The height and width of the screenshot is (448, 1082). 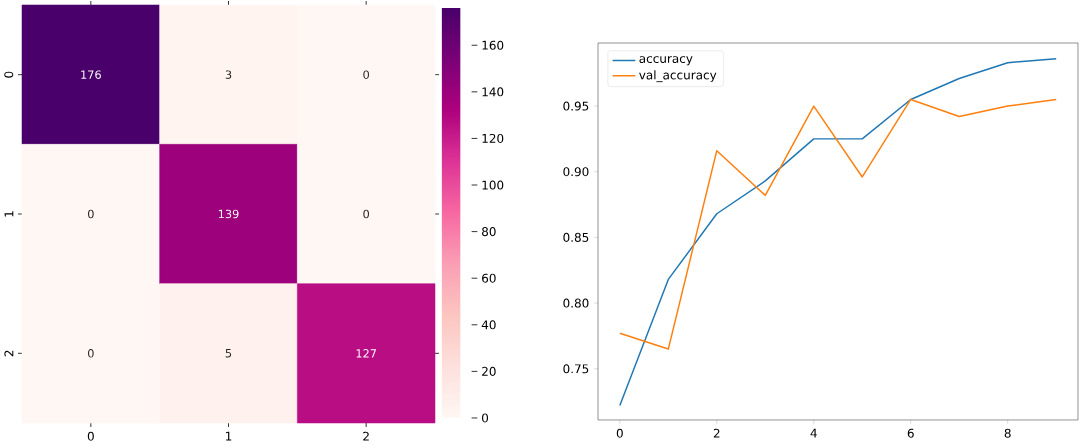 I want to click on color-bar-label: 60, so click(x=489, y=278).